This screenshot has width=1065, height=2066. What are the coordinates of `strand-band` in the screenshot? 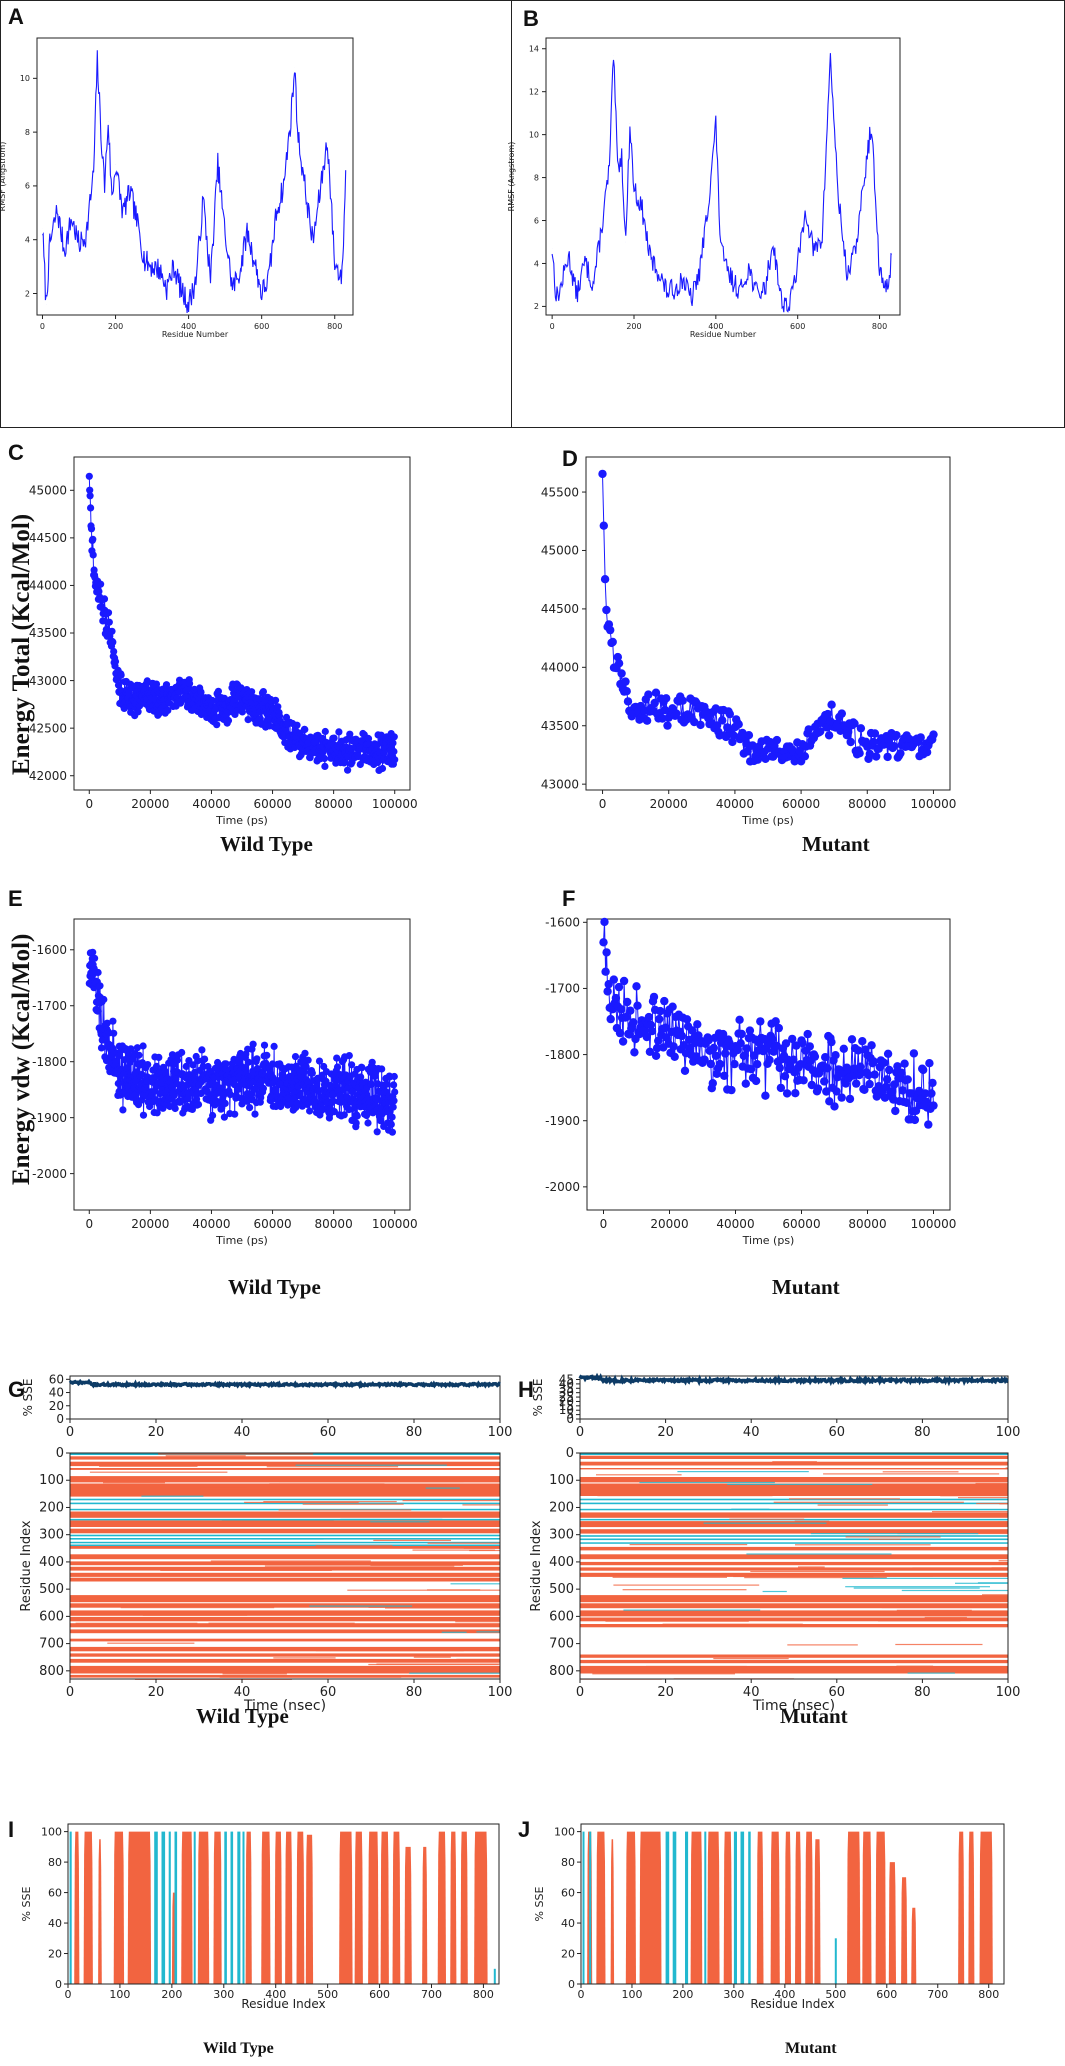 It's located at (794, 1499).